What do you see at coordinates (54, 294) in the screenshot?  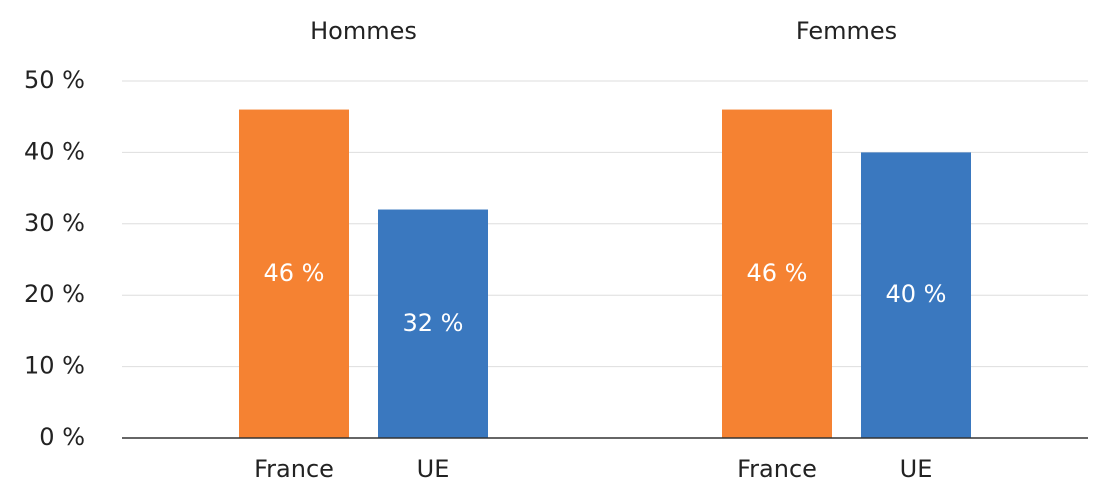 I see `y-tick-label: 20 %` at bounding box center [54, 294].